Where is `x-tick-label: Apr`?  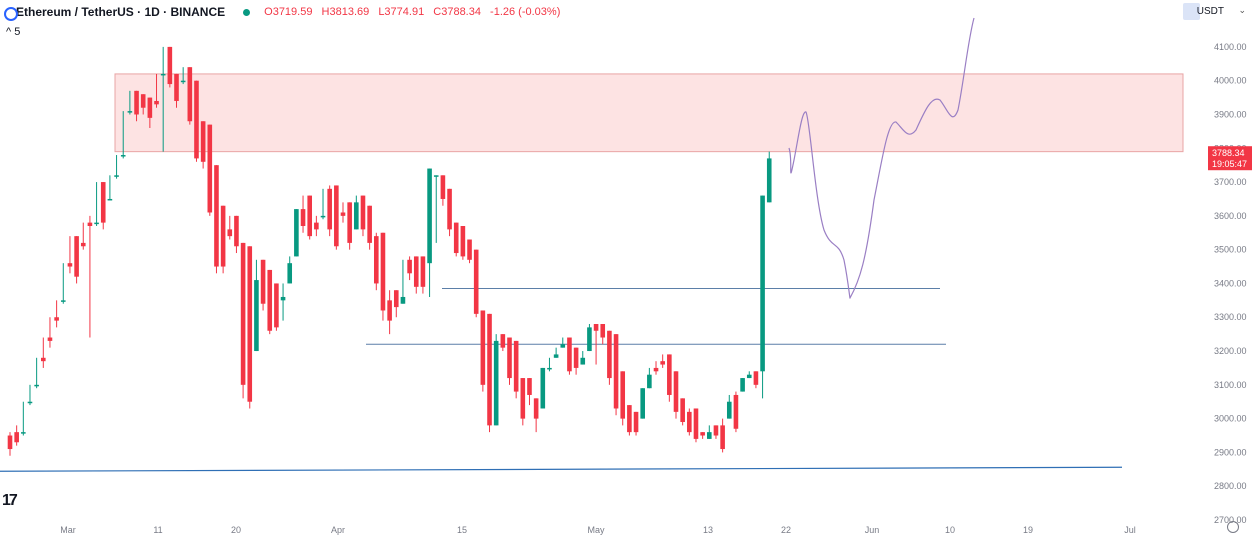
x-tick-label: Apr is located at coordinates (338, 530).